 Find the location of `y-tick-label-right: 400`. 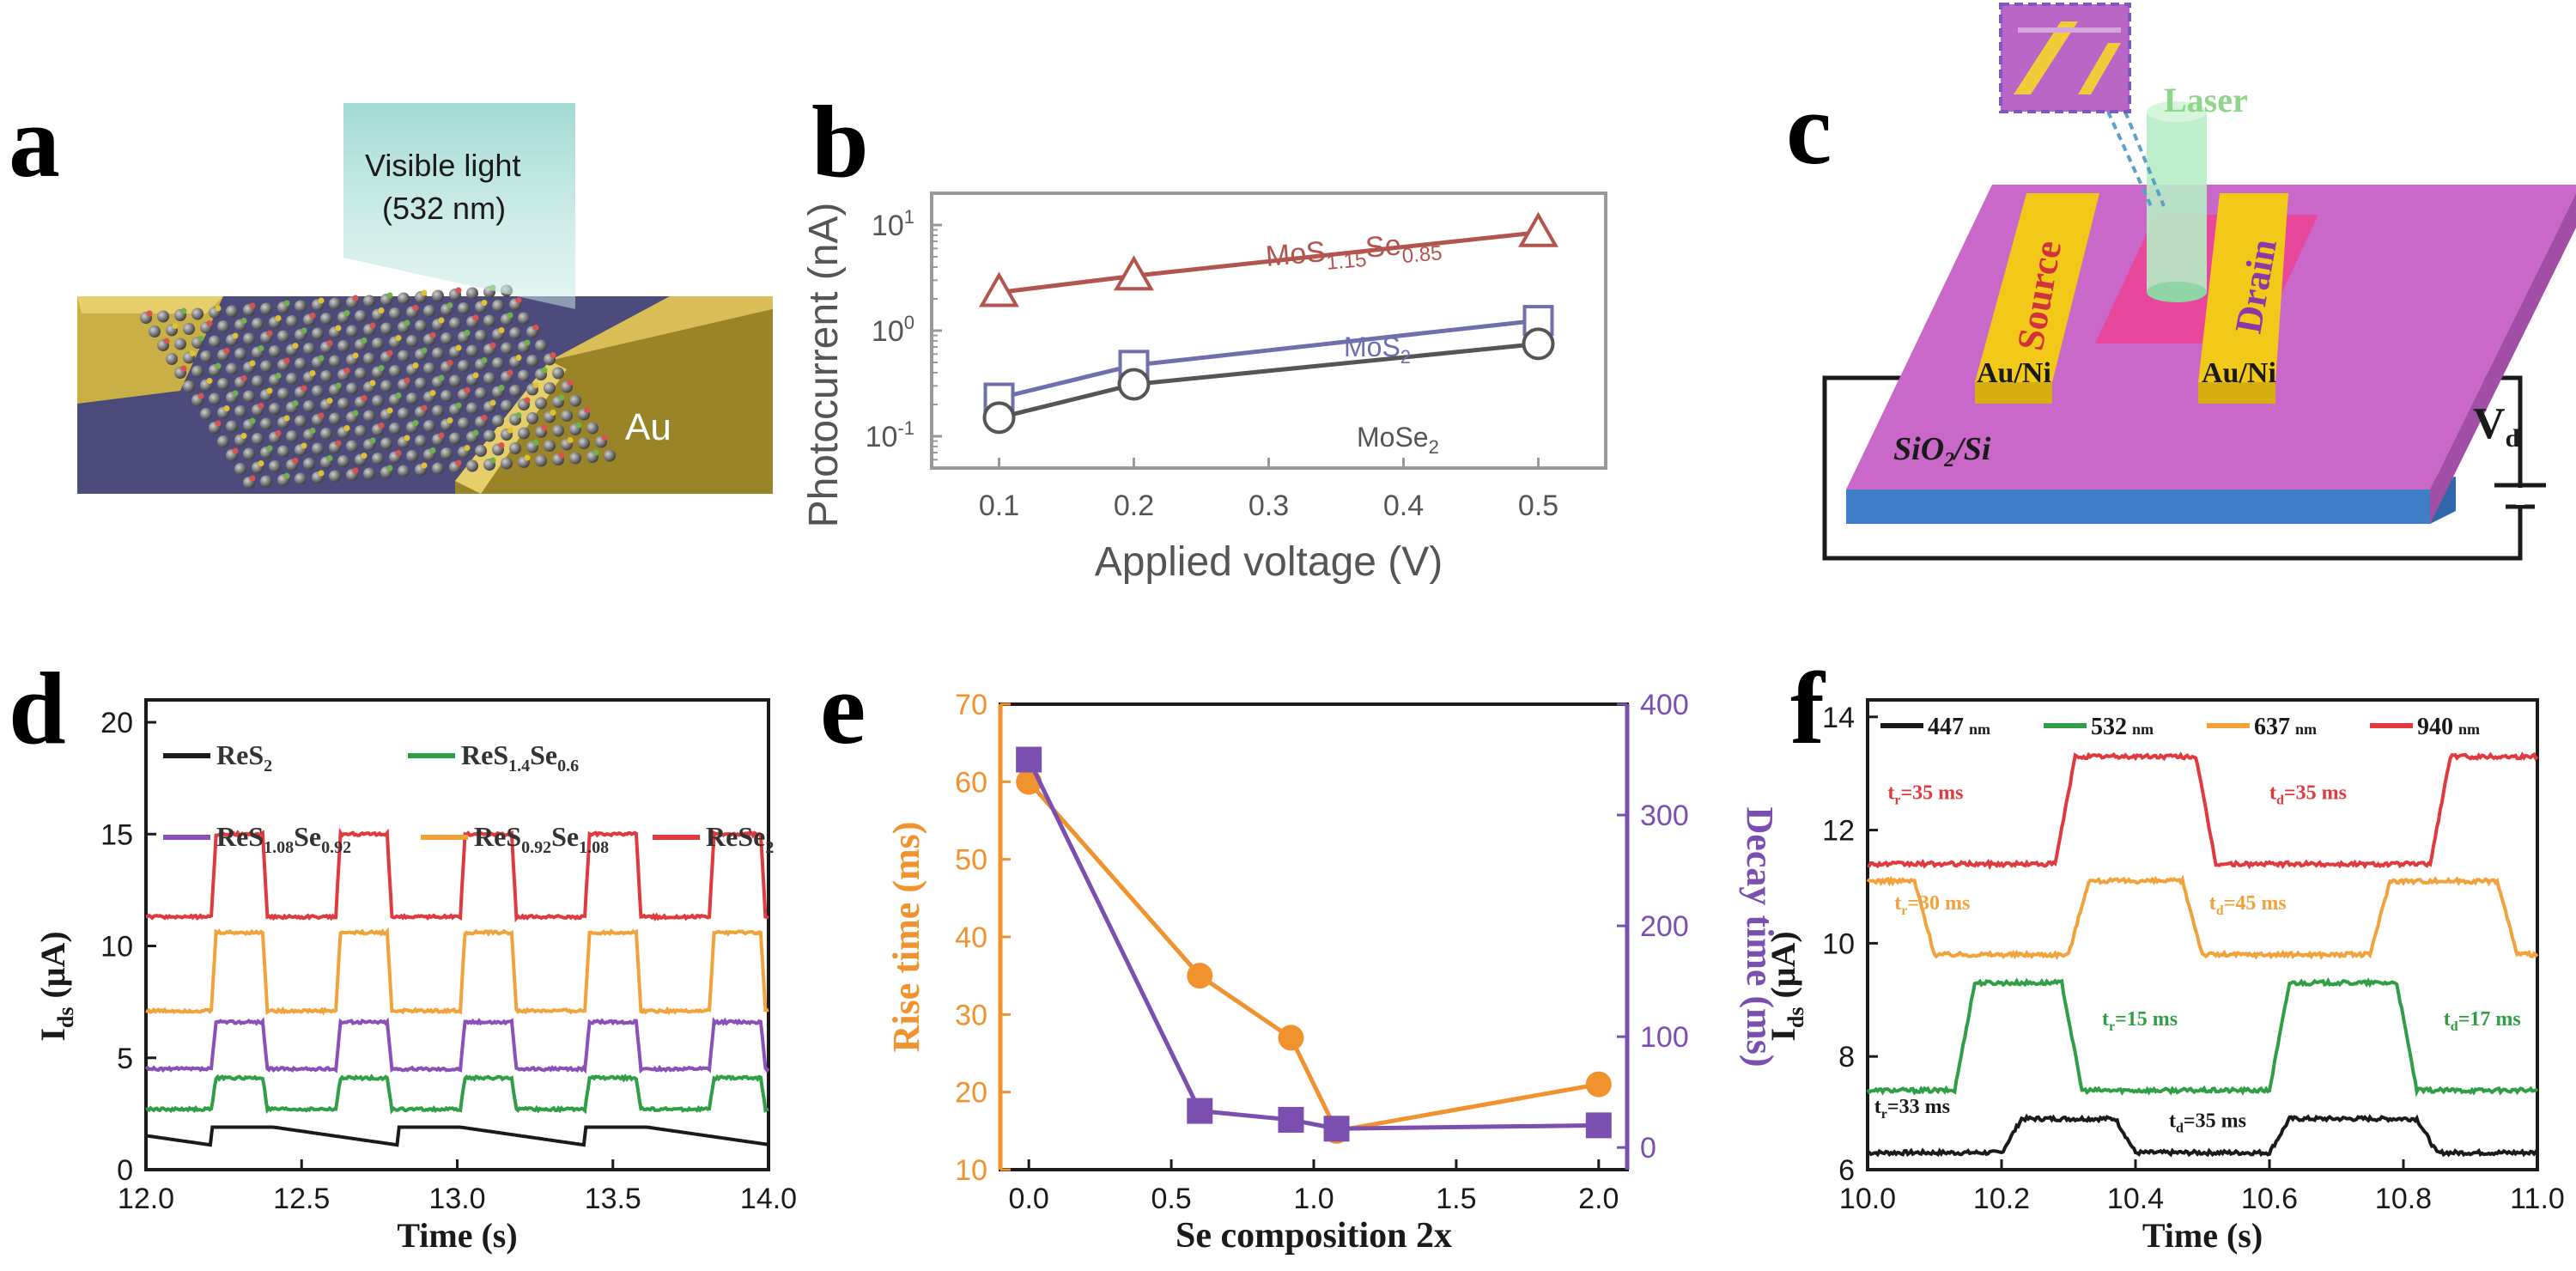

y-tick-label-right: 400 is located at coordinates (1664, 705).